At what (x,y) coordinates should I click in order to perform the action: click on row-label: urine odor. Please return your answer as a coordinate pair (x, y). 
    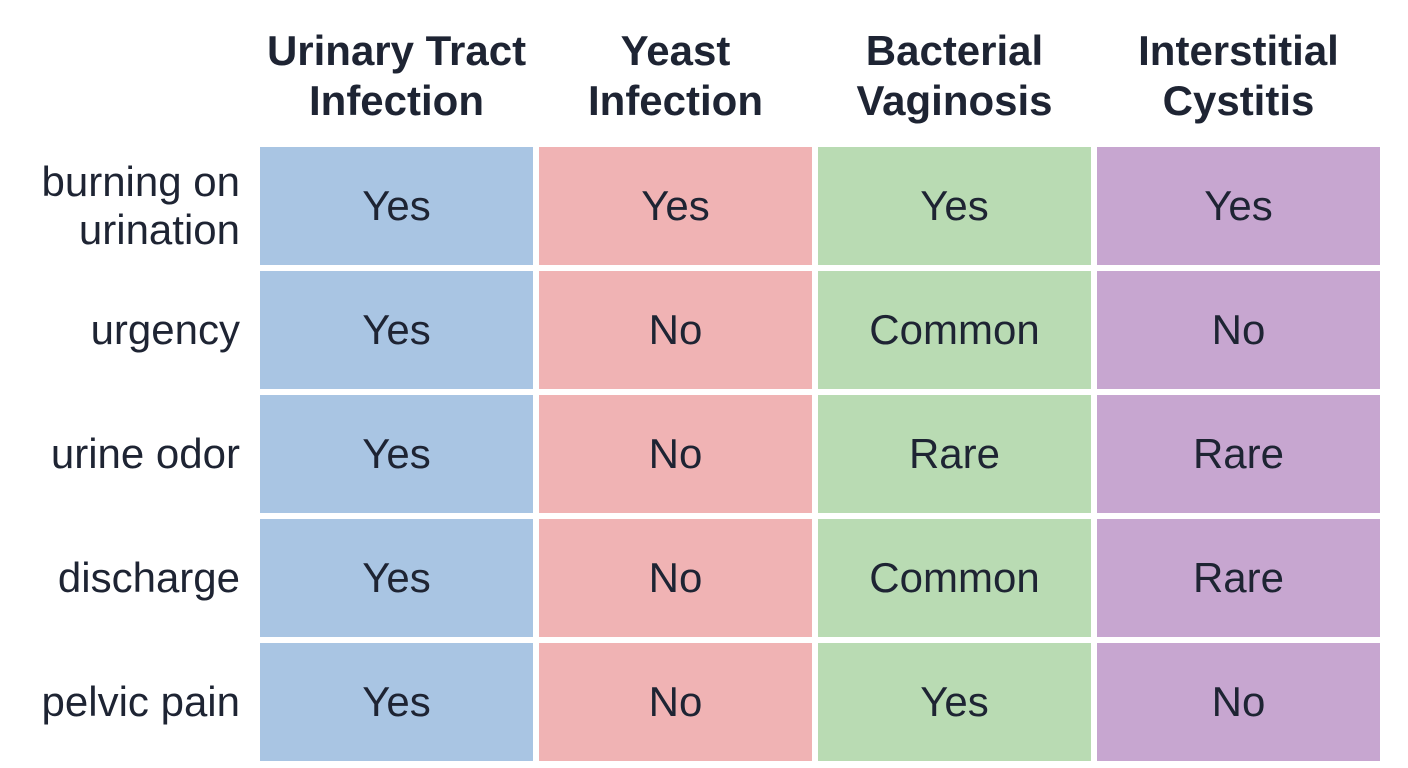
    Looking at the image, I should click on (145, 453).